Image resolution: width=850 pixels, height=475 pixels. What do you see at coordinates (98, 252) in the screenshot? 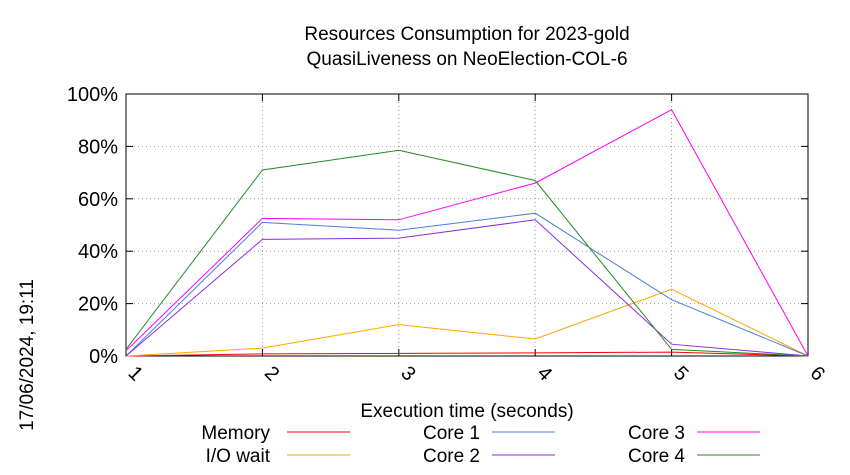
I see `y-tick-label: 40%` at bounding box center [98, 252].